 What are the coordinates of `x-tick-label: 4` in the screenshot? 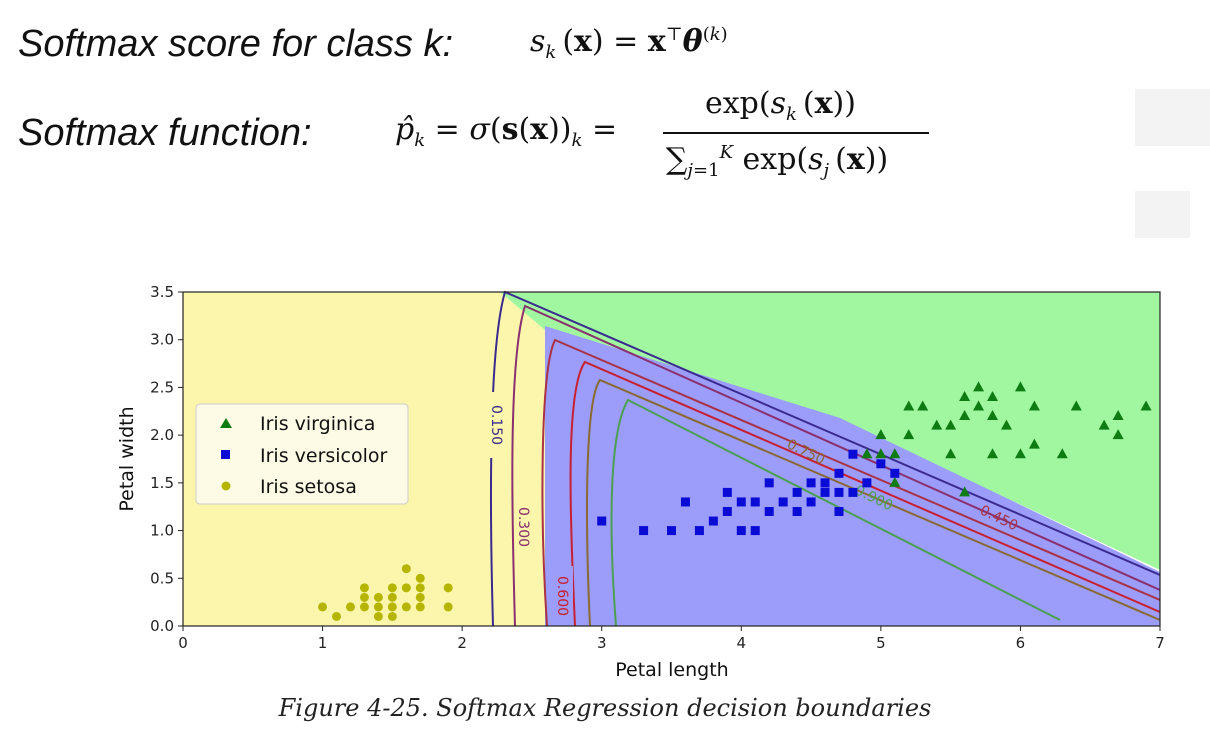 It's located at (742, 643).